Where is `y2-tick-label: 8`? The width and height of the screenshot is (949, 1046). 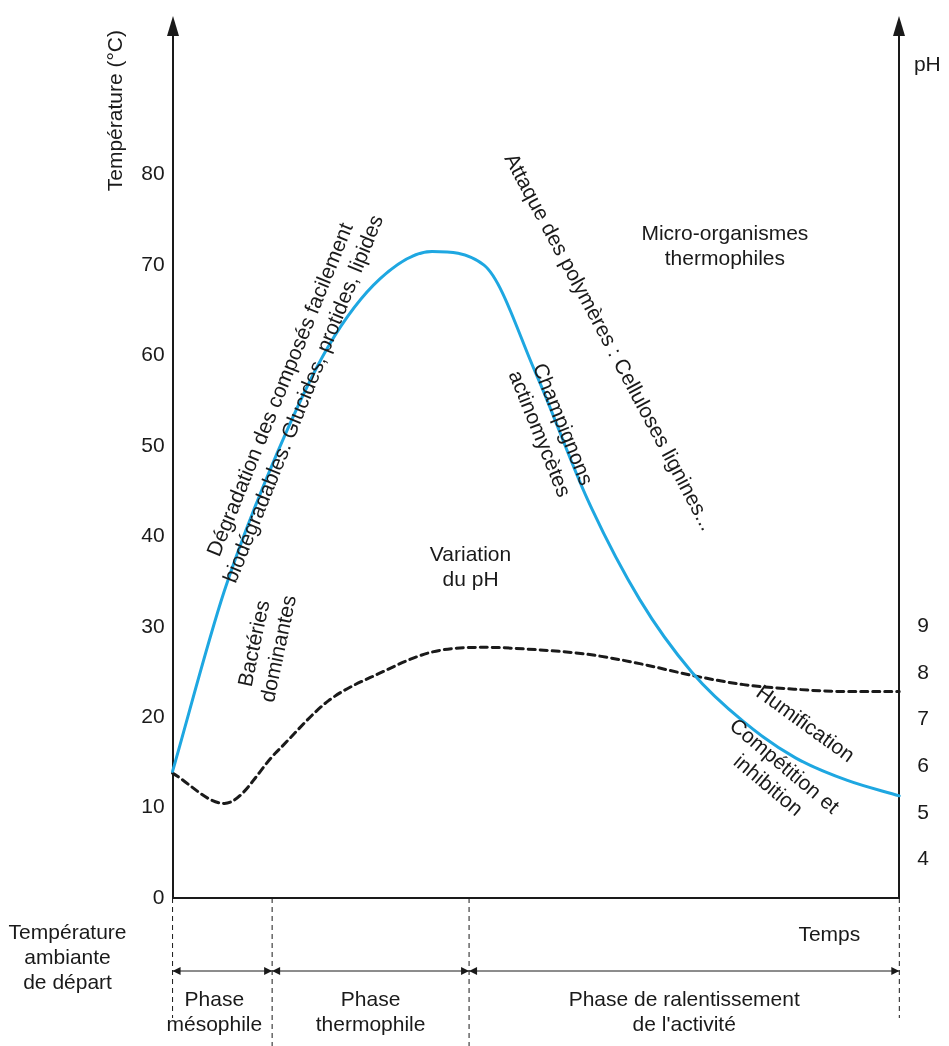
y2-tick-label: 8 is located at coordinates (923, 671).